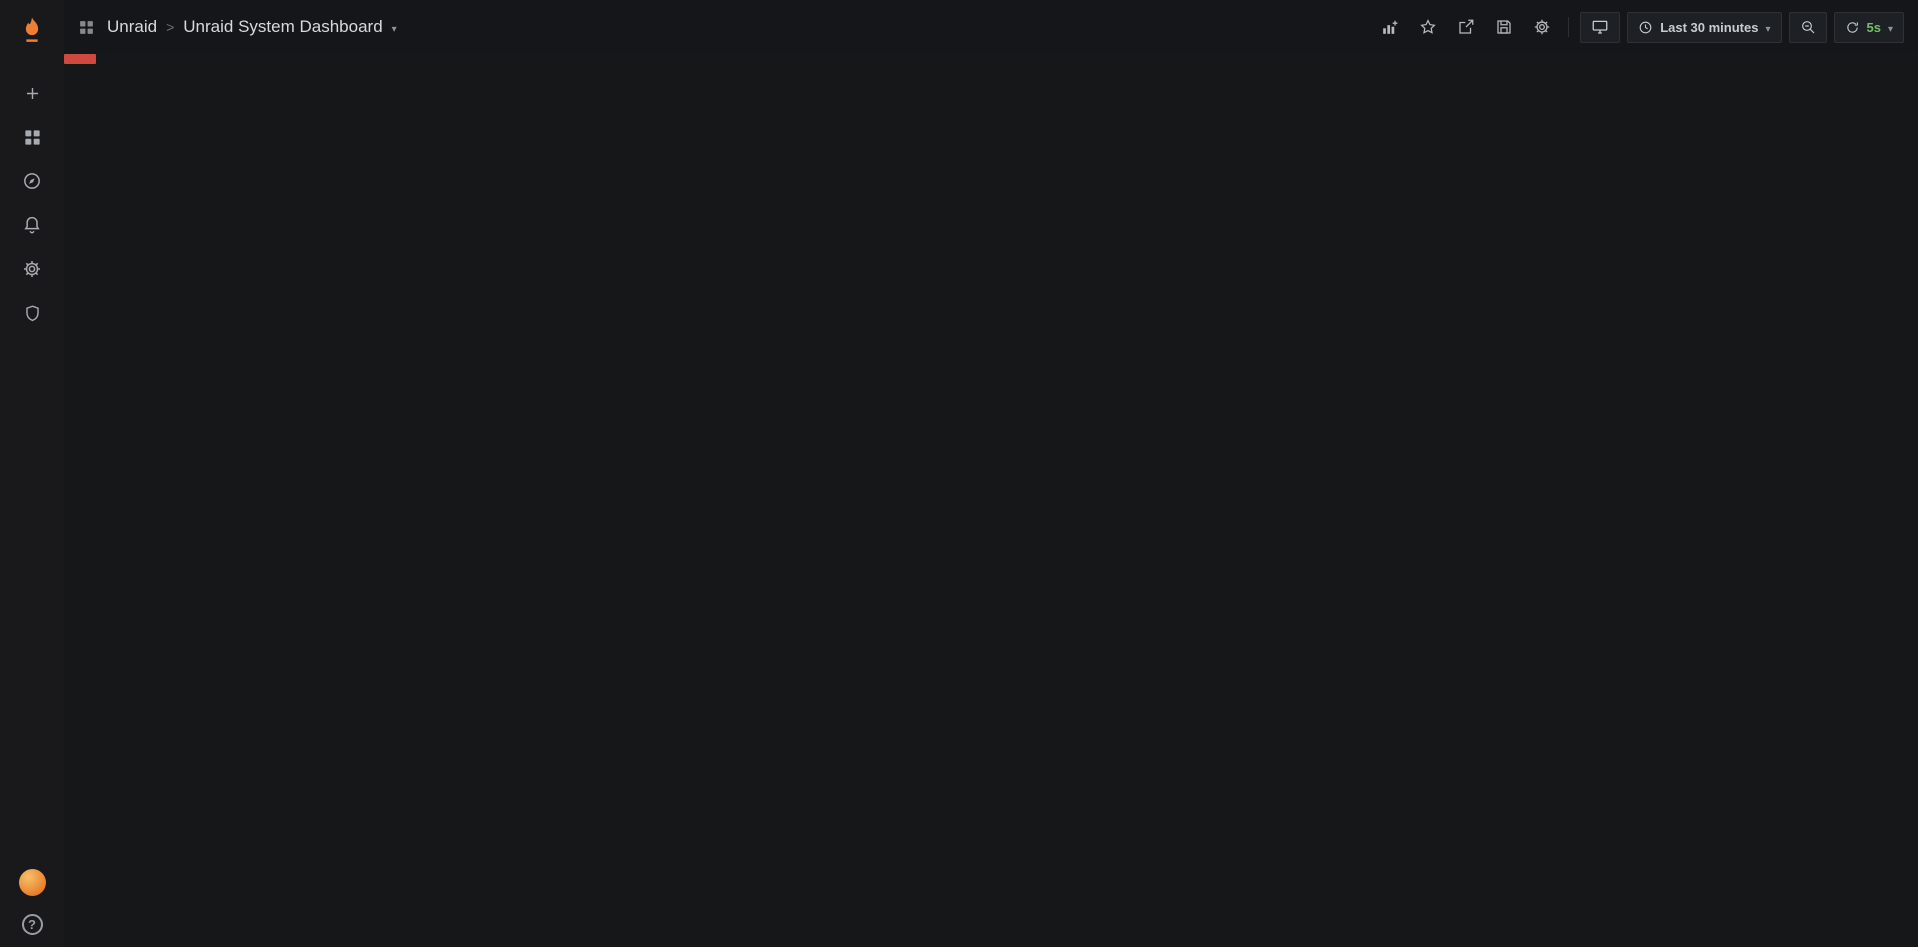  I want to click on time-range-label: Last 30 minutes, so click(1709, 27).